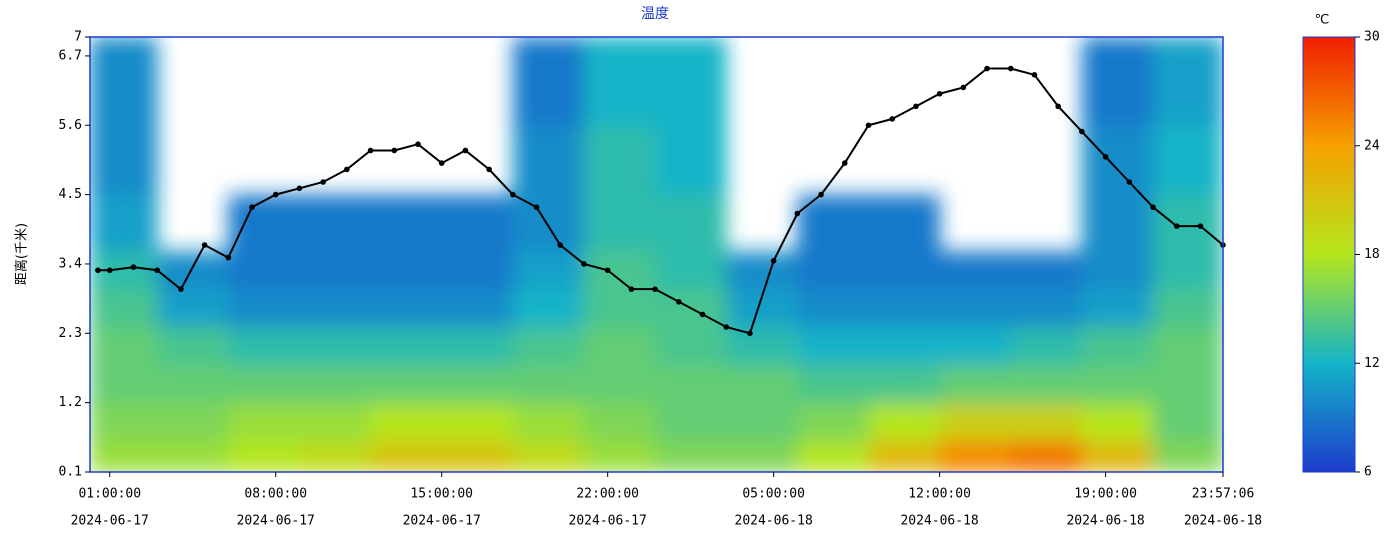  Describe the element at coordinates (607, 494) in the screenshot. I see `x-tick-label: 22:00:00` at that location.